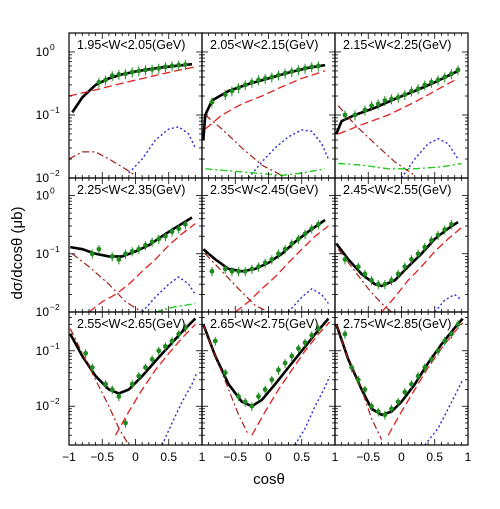  I want to click on x-tick-label: 1, so click(202, 457).